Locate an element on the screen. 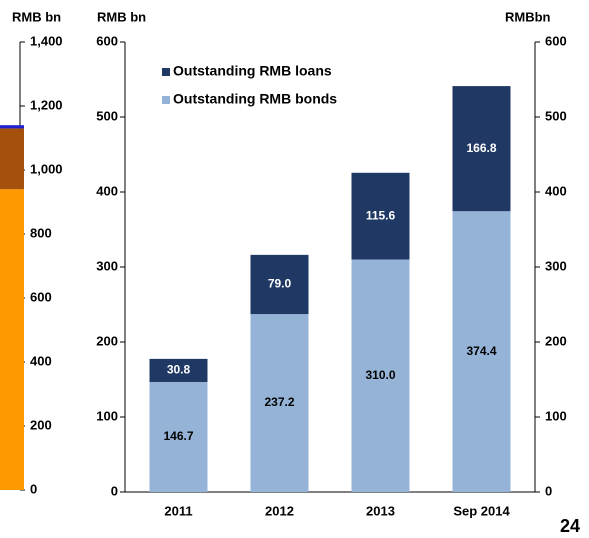  y-tick-label: 100 is located at coordinates (107, 415).